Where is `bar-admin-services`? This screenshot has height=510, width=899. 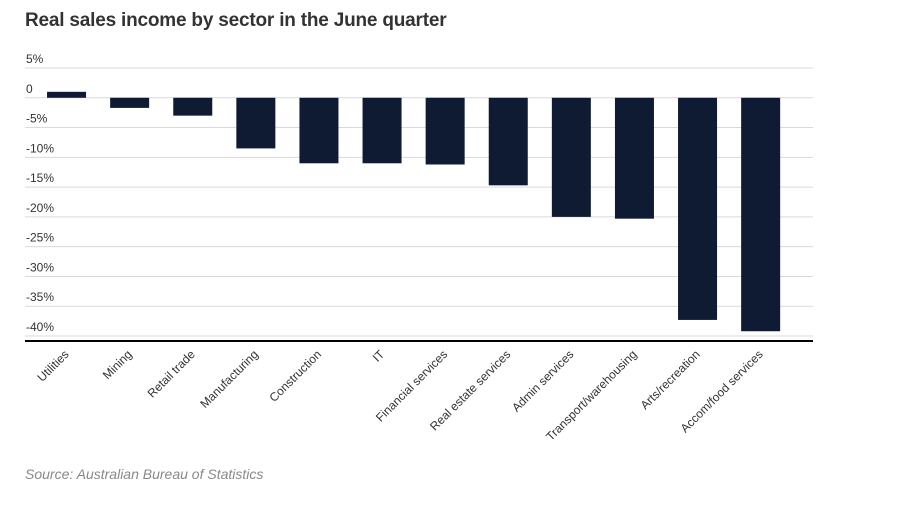 bar-admin-services is located at coordinates (571, 157).